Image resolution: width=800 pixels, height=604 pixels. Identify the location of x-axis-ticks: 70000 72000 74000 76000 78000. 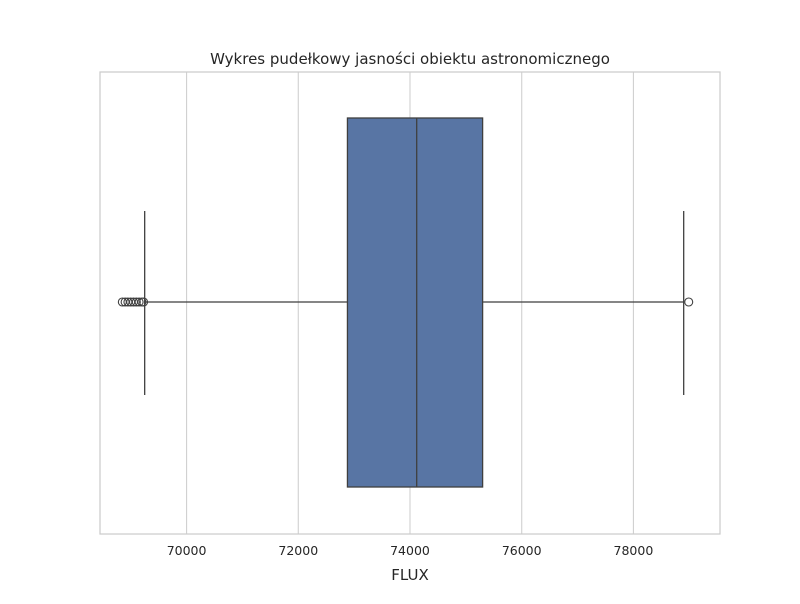
(410, 550).